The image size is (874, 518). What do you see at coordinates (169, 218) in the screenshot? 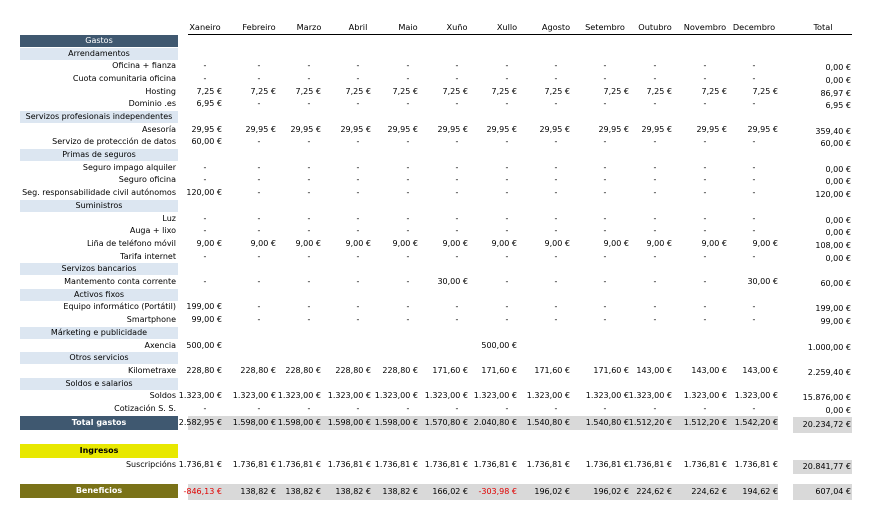
I see `row-label: Luz` at bounding box center [169, 218].